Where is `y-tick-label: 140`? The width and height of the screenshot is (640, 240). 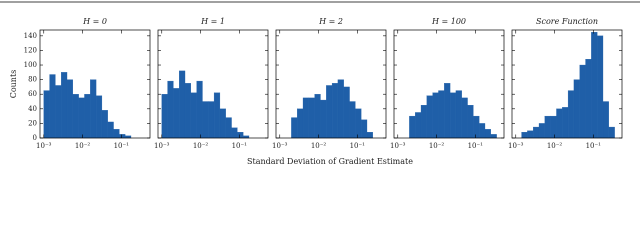
y-tick-label: 140 is located at coordinates (30, 36).